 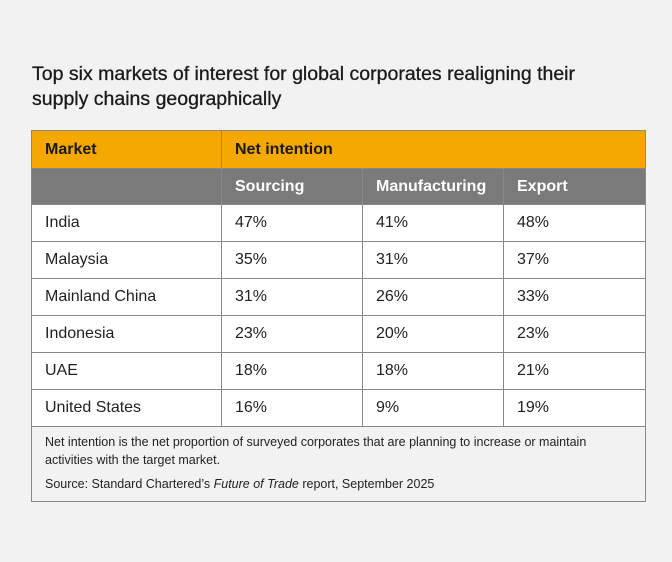 I want to click on table-row: Malaysia 35% 31% 37%, so click(x=339, y=260).